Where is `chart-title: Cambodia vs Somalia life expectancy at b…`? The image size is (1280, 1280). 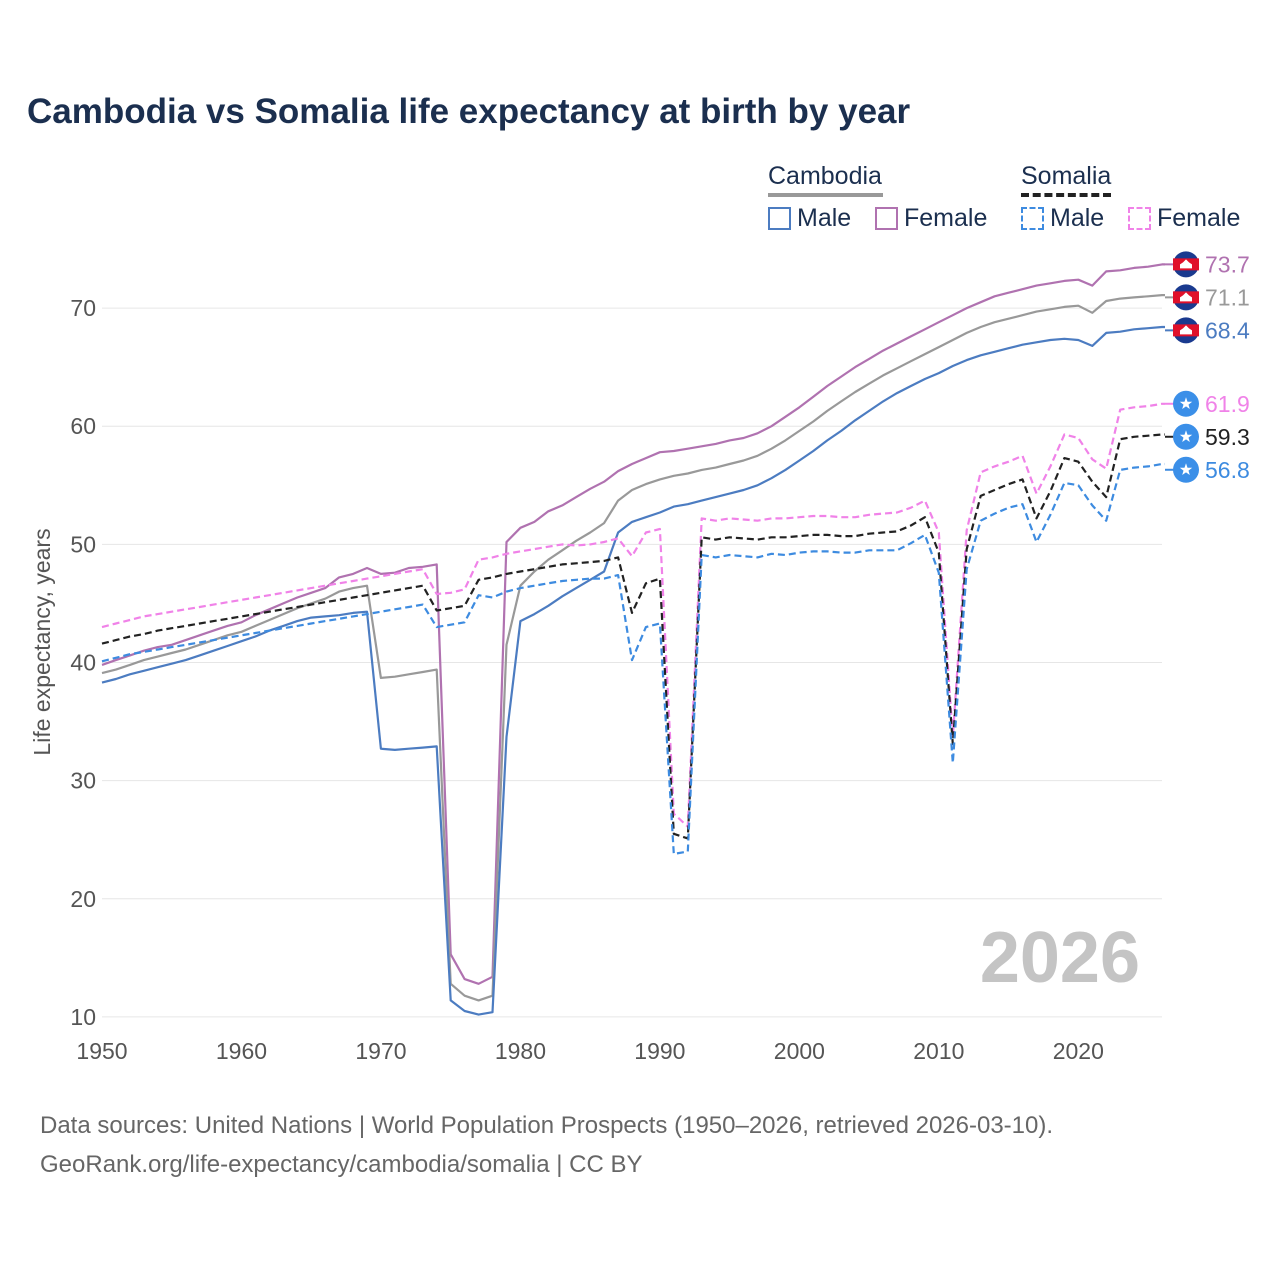 chart-title: Cambodia vs Somalia life expectancy at b… is located at coordinates (469, 111).